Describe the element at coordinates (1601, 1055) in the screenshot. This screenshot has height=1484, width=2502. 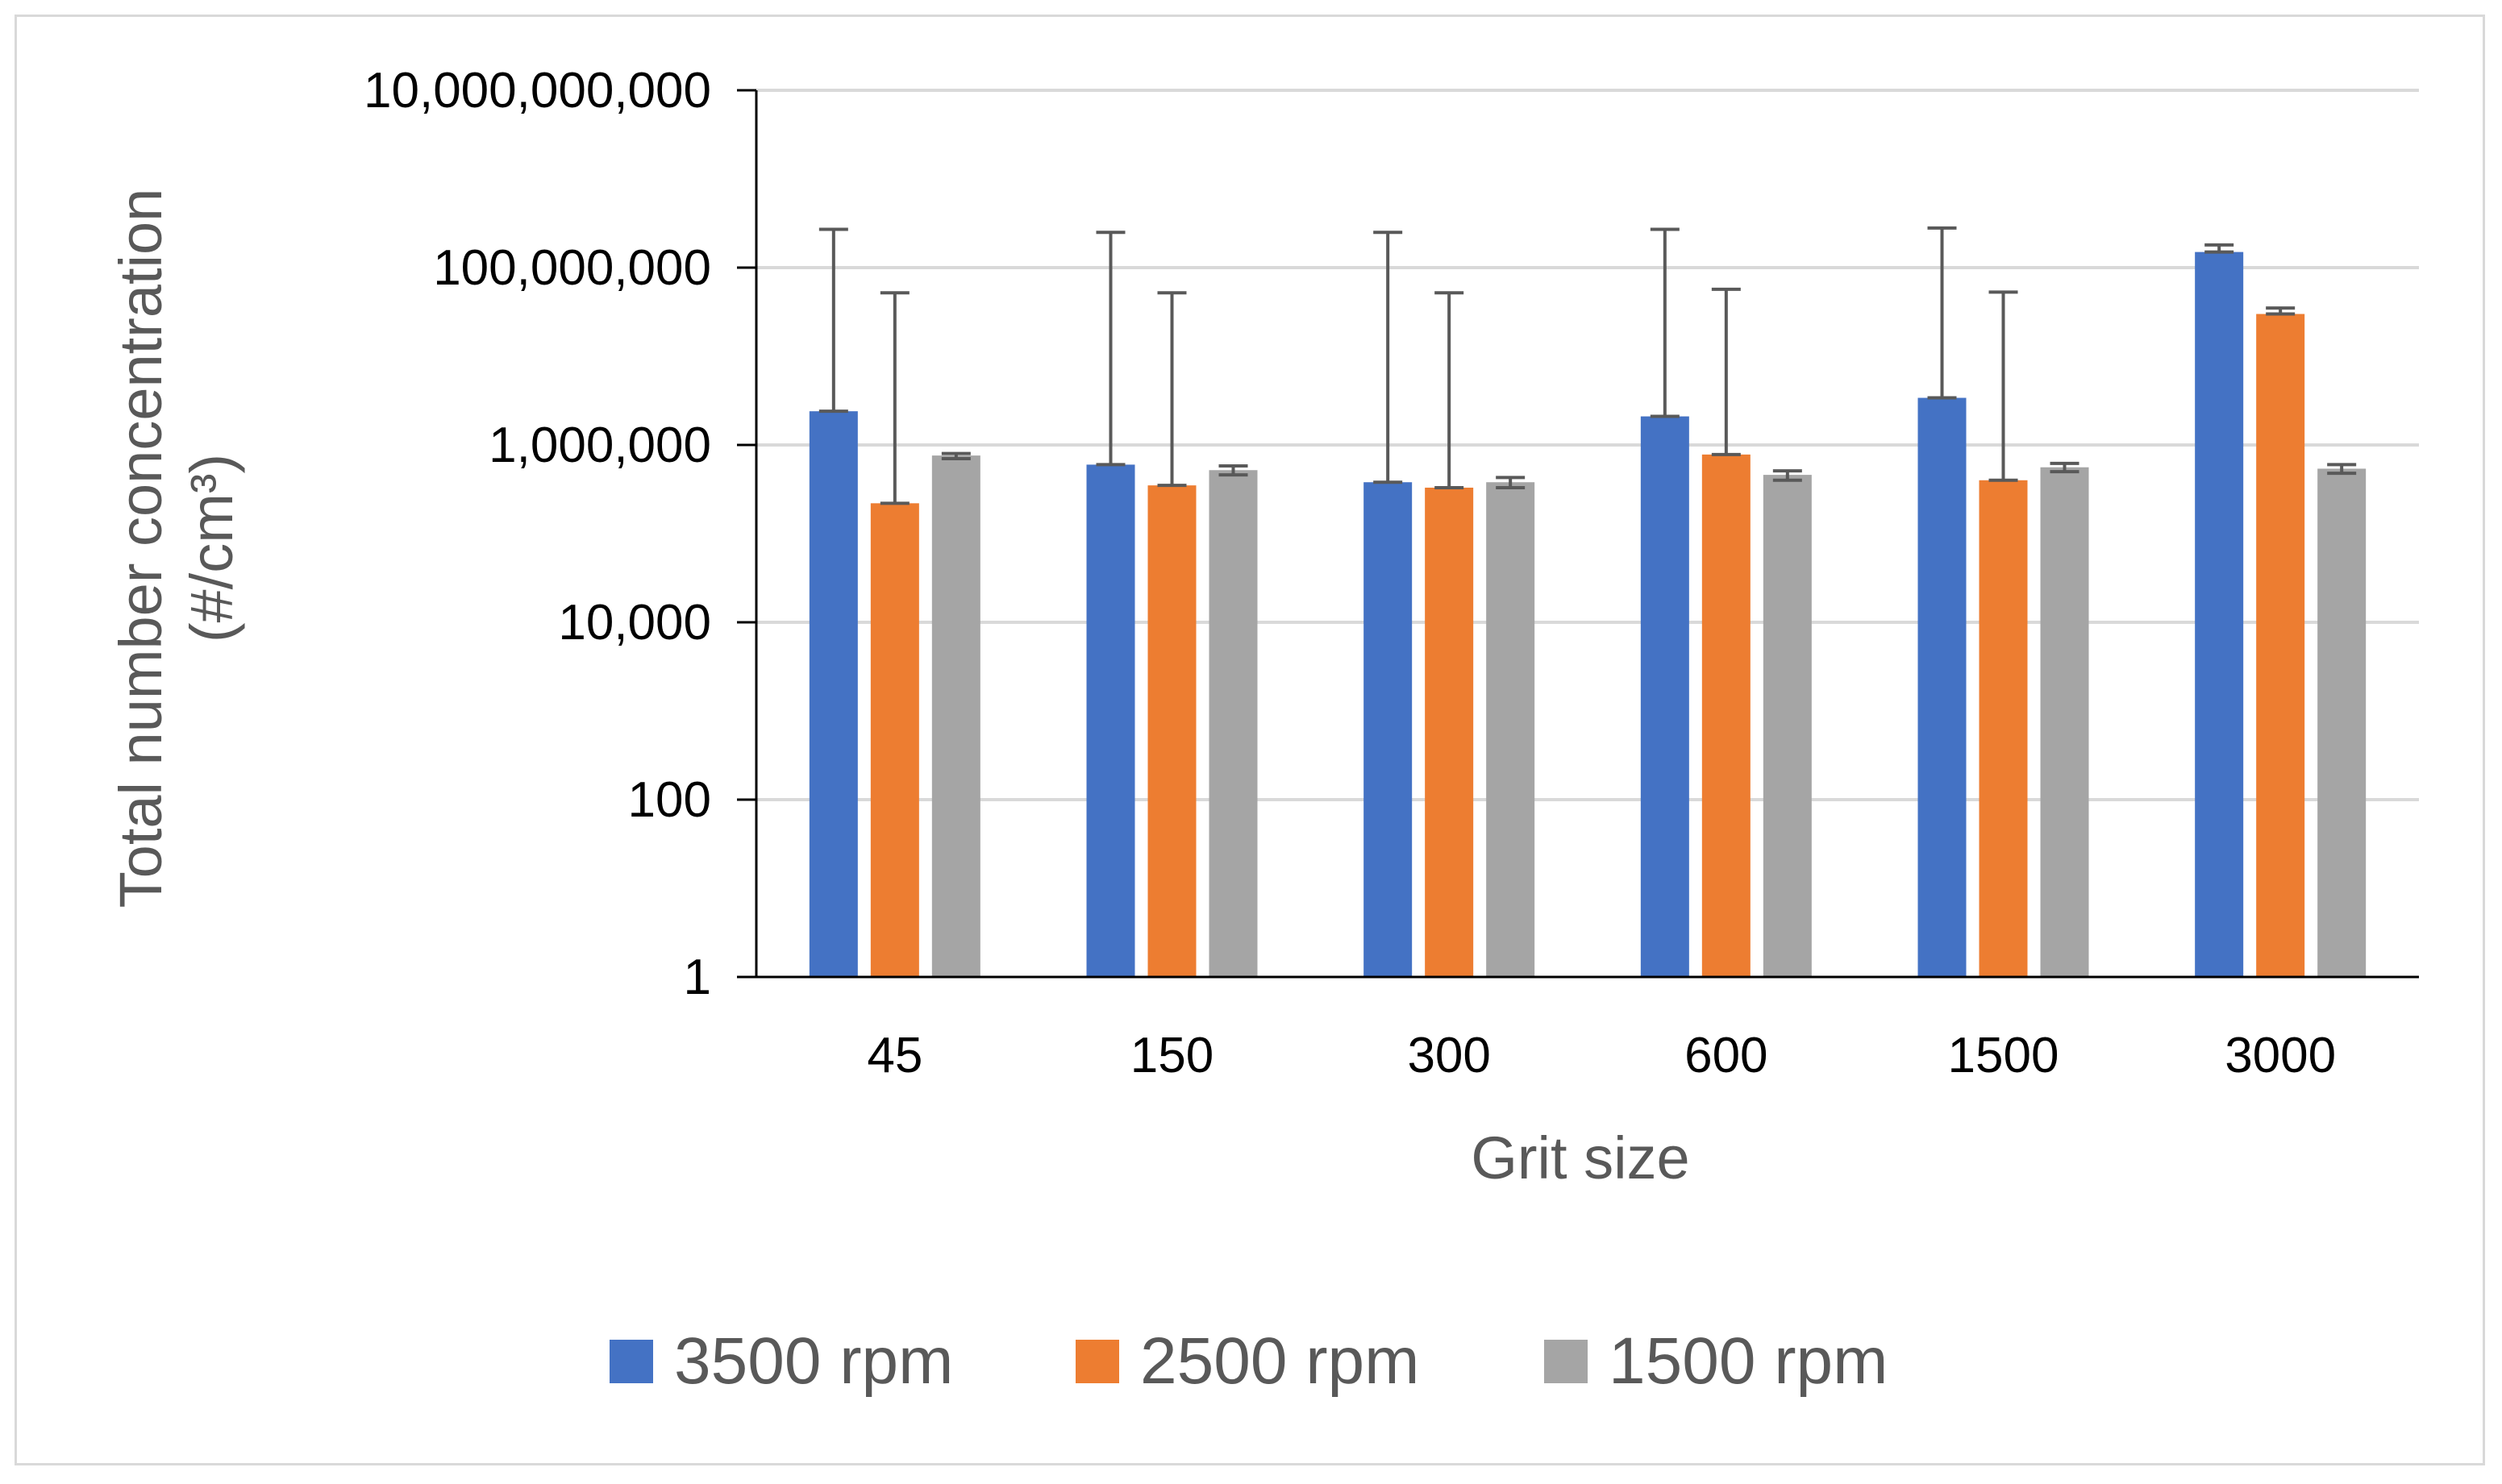
I see `x-tick-labels: 45 150 300 600 1500 3000` at that location.